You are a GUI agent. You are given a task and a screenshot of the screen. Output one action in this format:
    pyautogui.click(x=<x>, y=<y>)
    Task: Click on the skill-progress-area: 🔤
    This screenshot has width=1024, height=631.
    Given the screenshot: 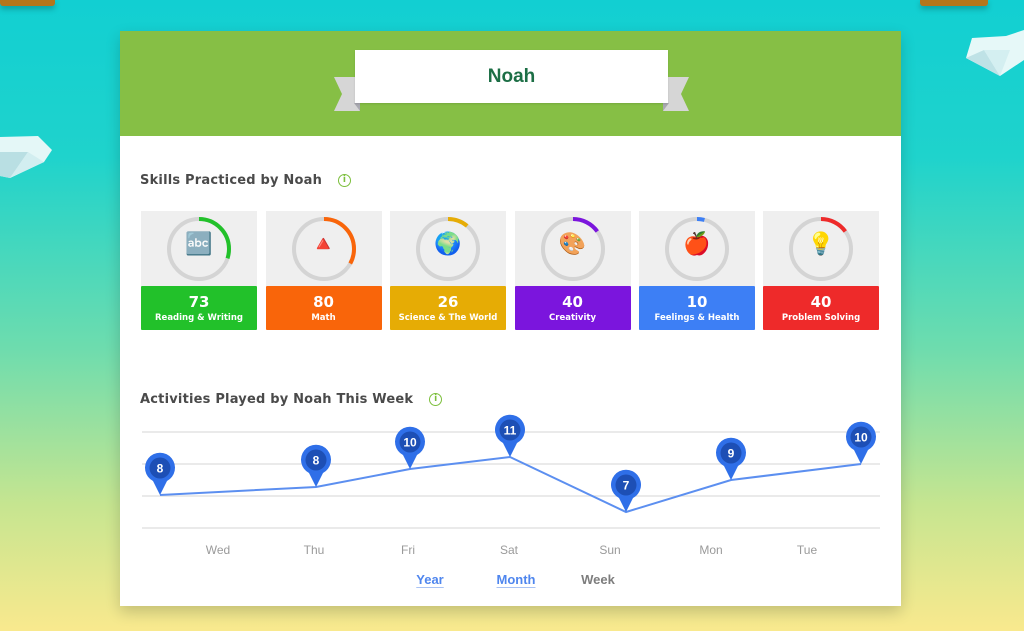 What is the action you would take?
    pyautogui.click(x=199, y=248)
    